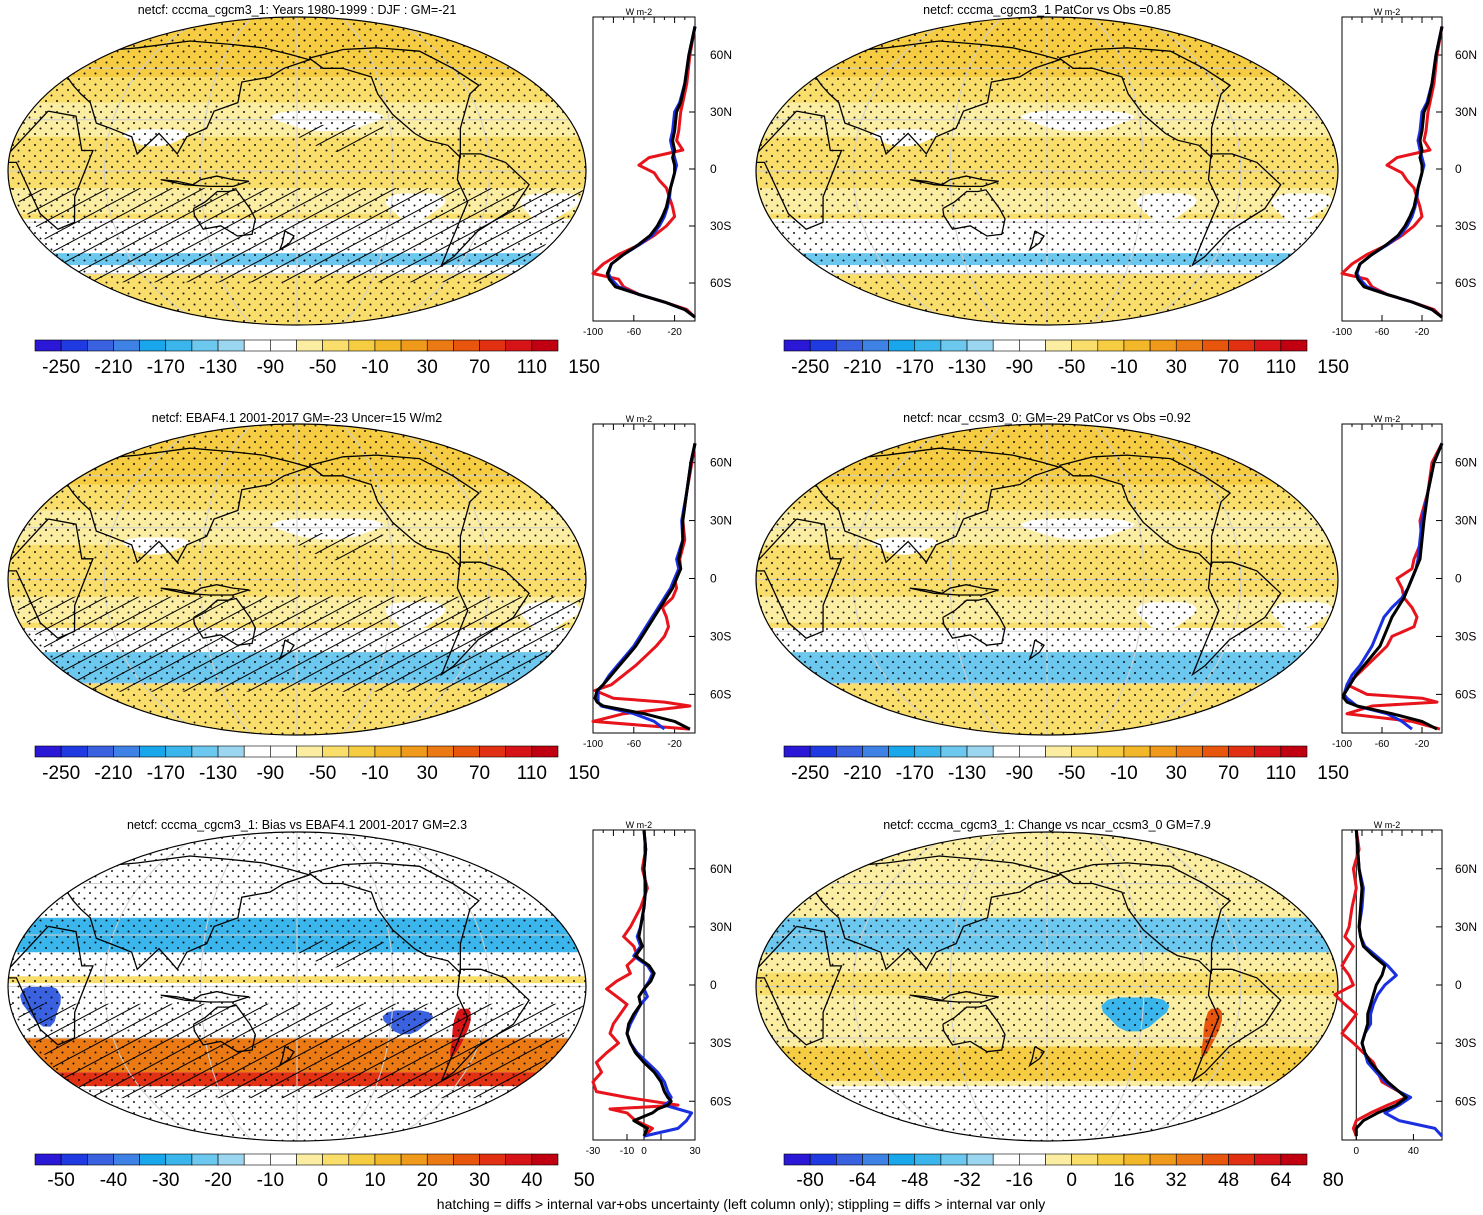  Describe the element at coordinates (1370, 983) in the screenshot. I see `zonal-series-red` at that location.